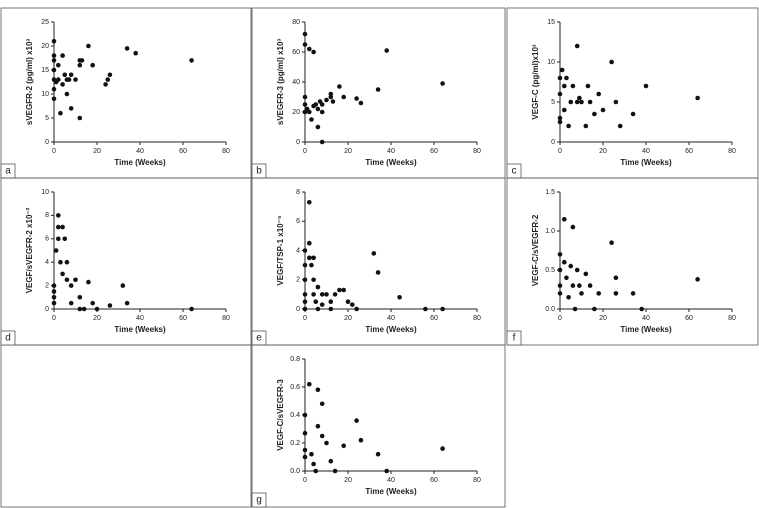 The width and height of the screenshot is (759, 508). What do you see at coordinates (45, 192) in the screenshot?
I see `y-tick-label: 10` at bounding box center [45, 192].